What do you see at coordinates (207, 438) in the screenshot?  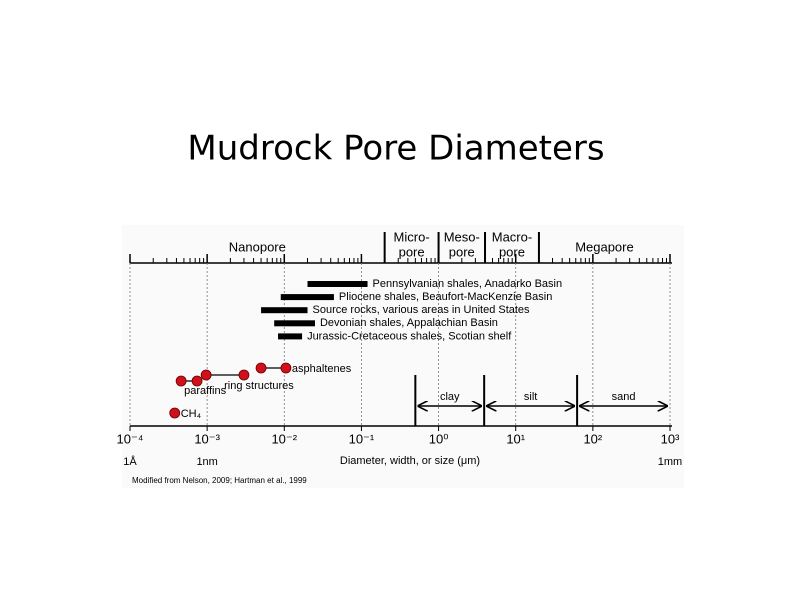 I see `x-tick-label: 10⁻³` at bounding box center [207, 438].